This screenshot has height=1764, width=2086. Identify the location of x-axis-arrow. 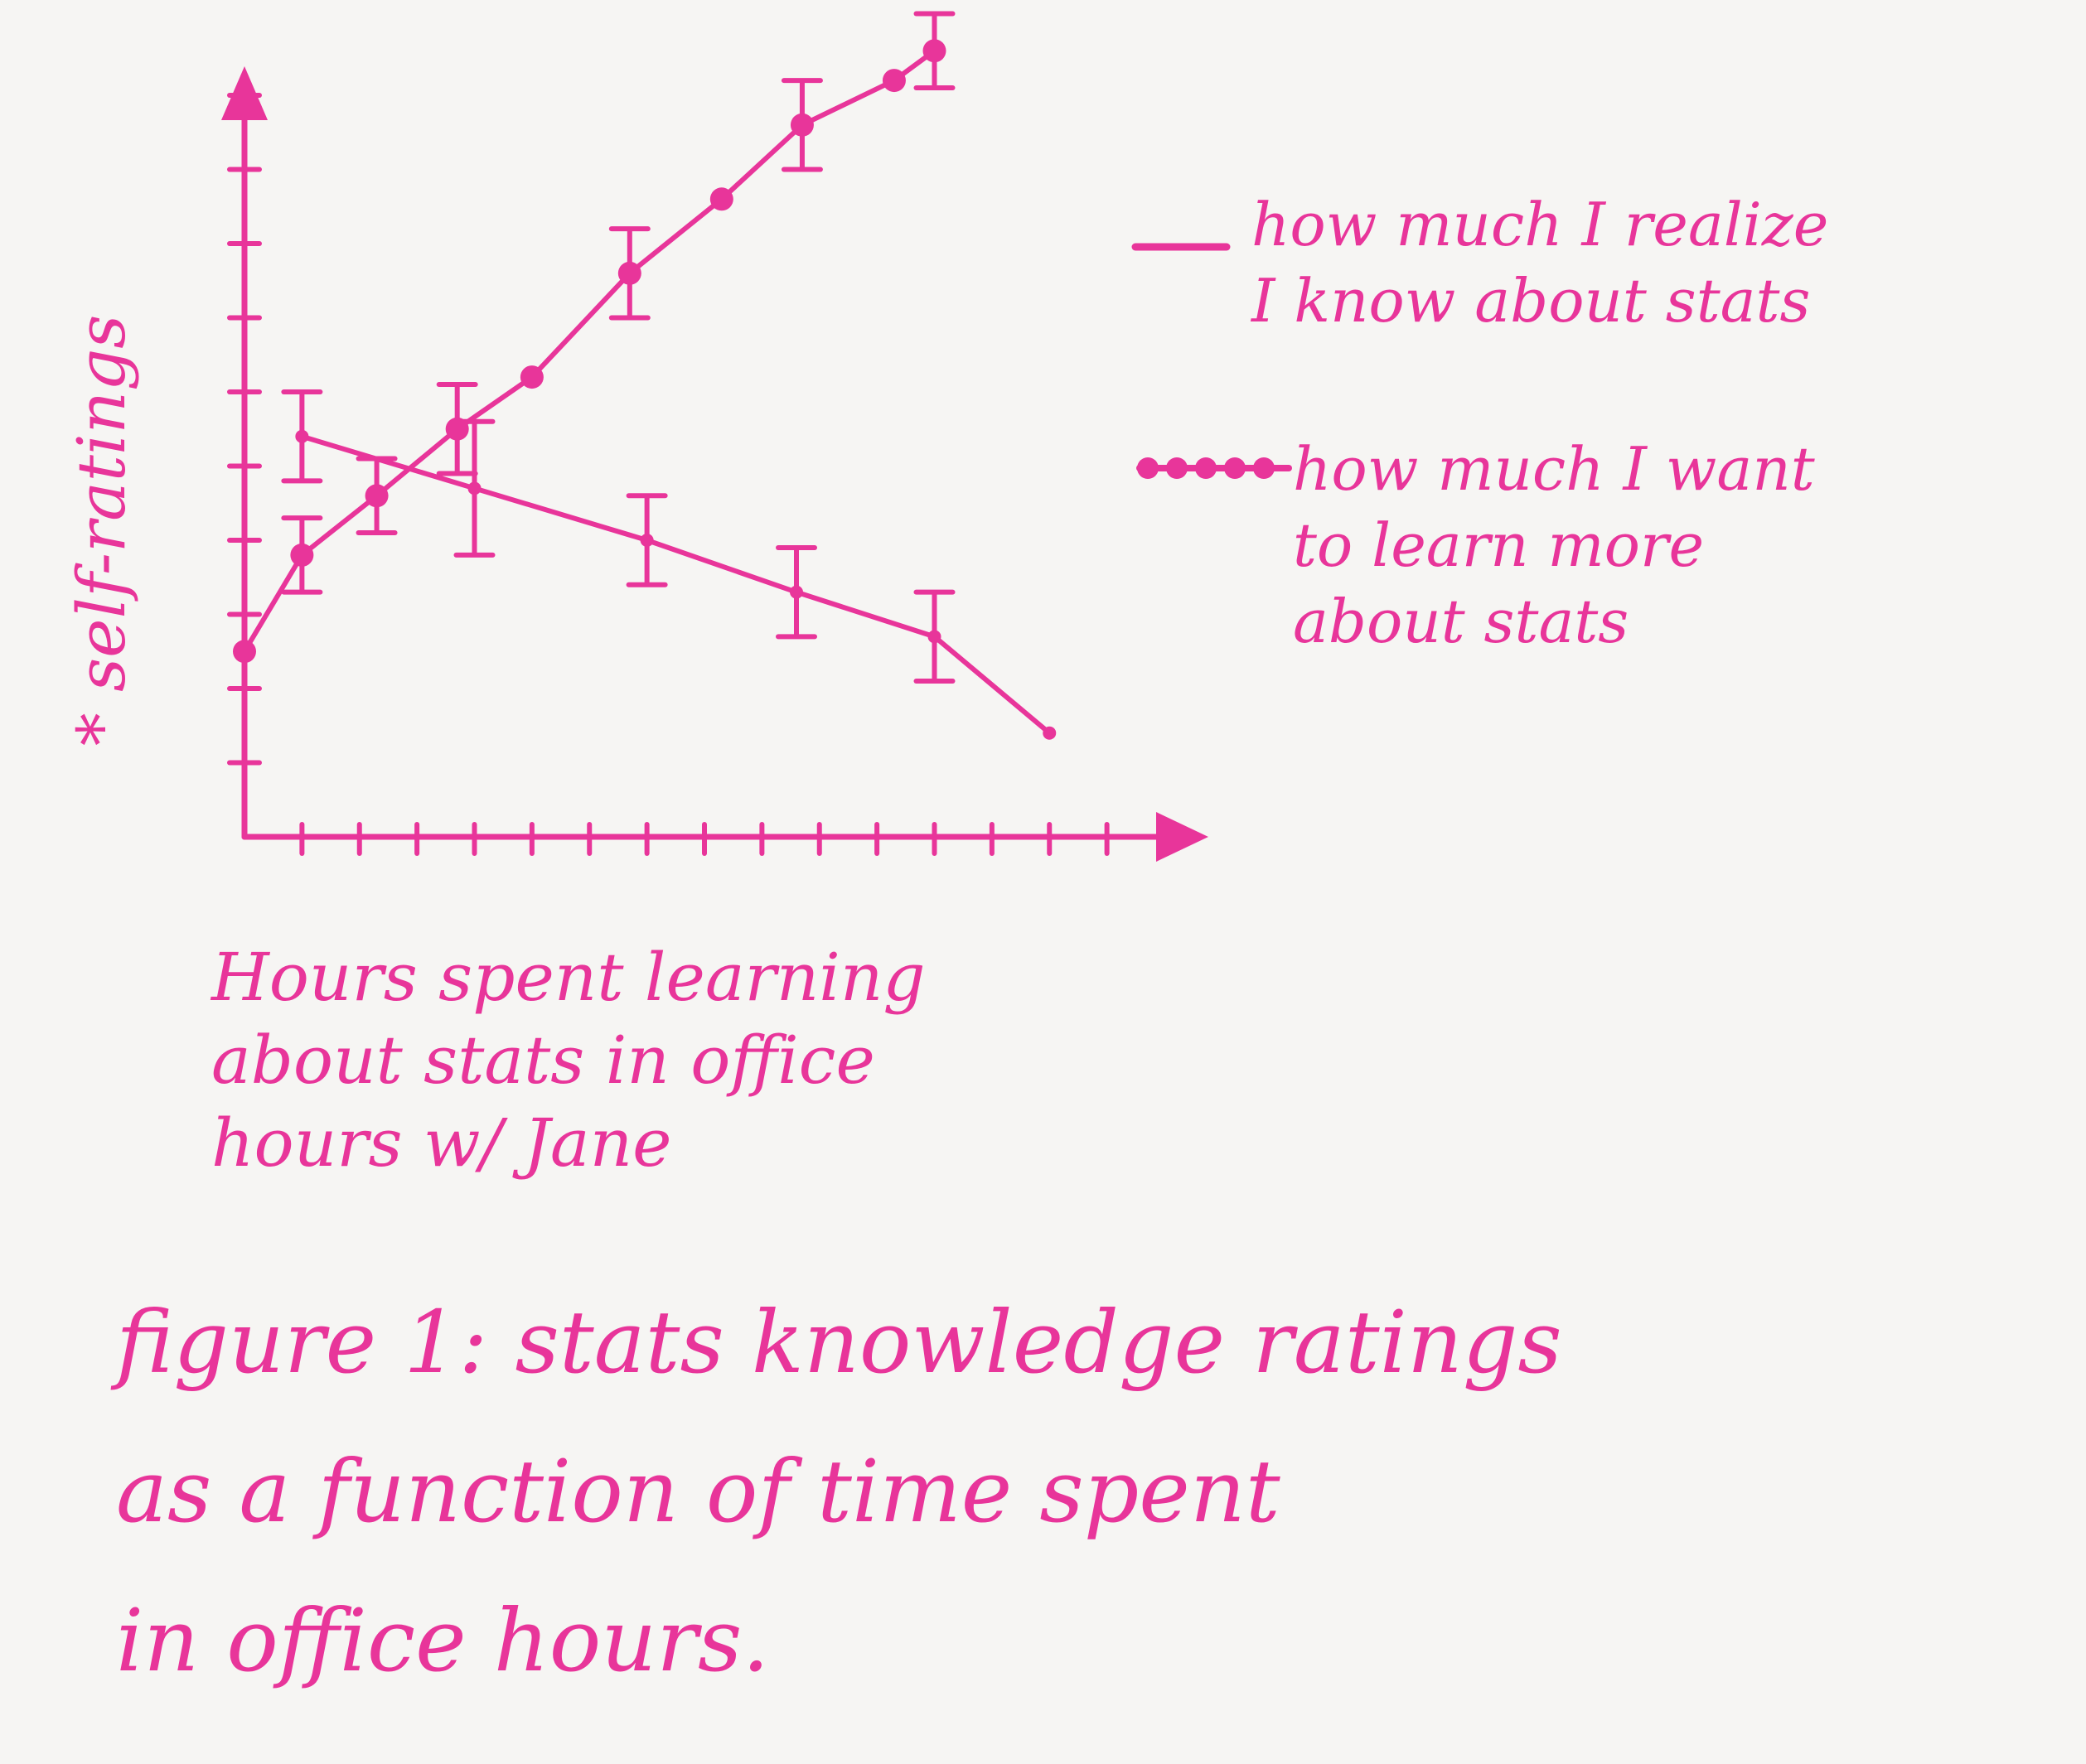
(1182, 837).